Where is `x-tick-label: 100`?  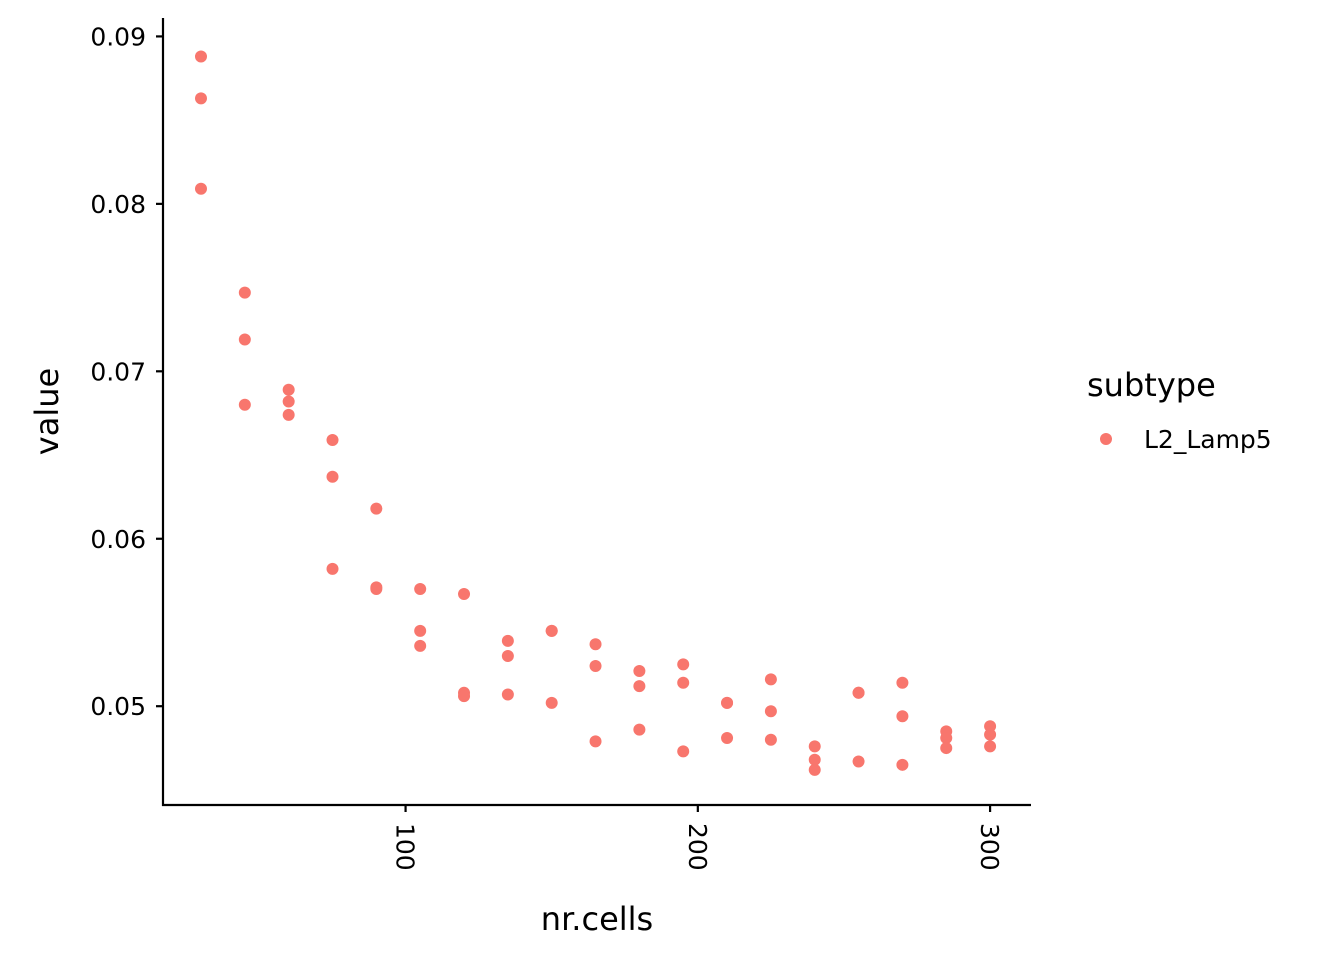 x-tick-label: 100 is located at coordinates (405, 847).